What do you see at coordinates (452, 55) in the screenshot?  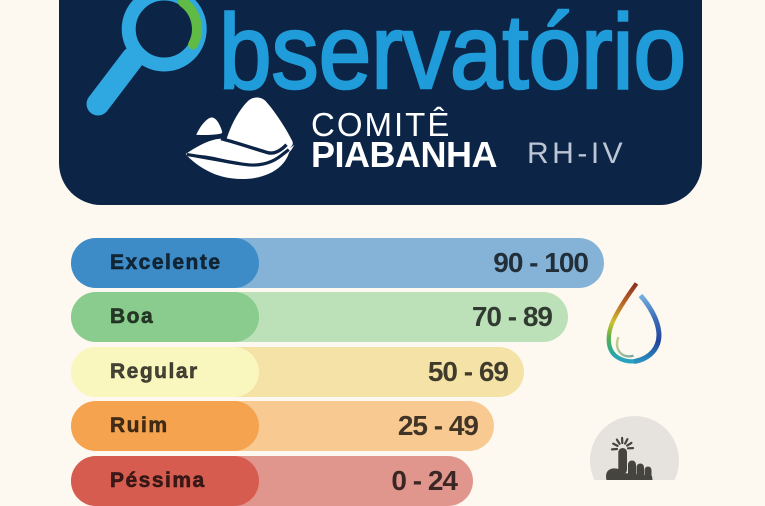 I see `svg-text: bservatório` at bounding box center [452, 55].